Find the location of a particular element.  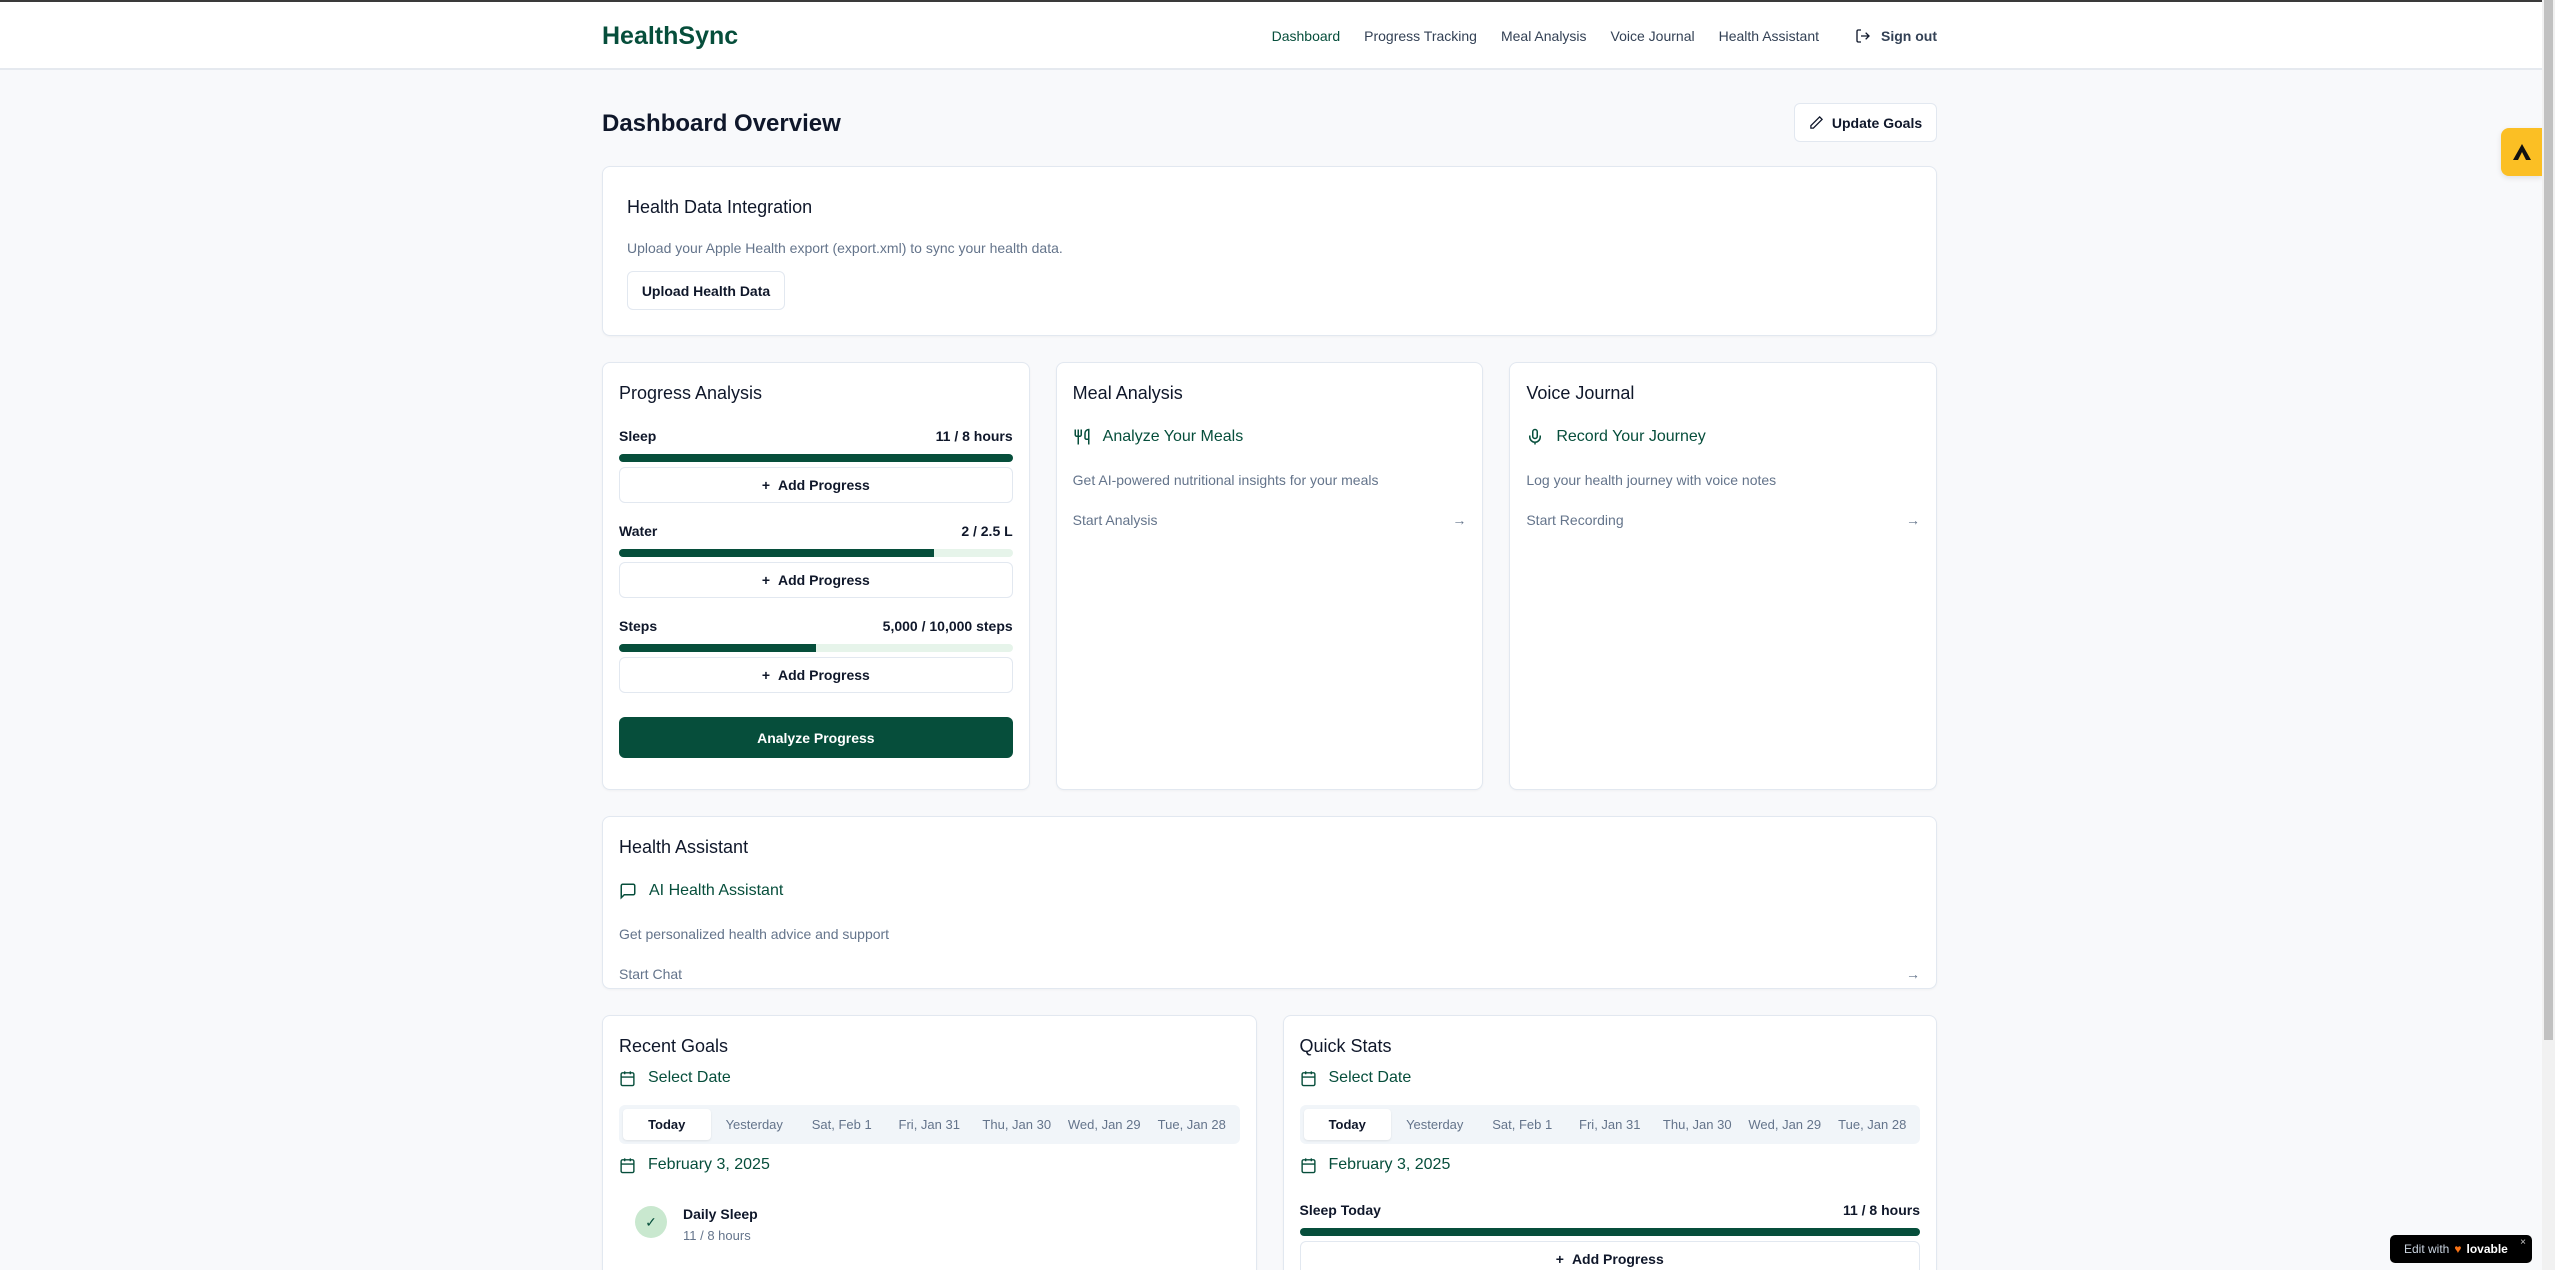

progress-title: Progress Analysis is located at coordinates (691, 393).